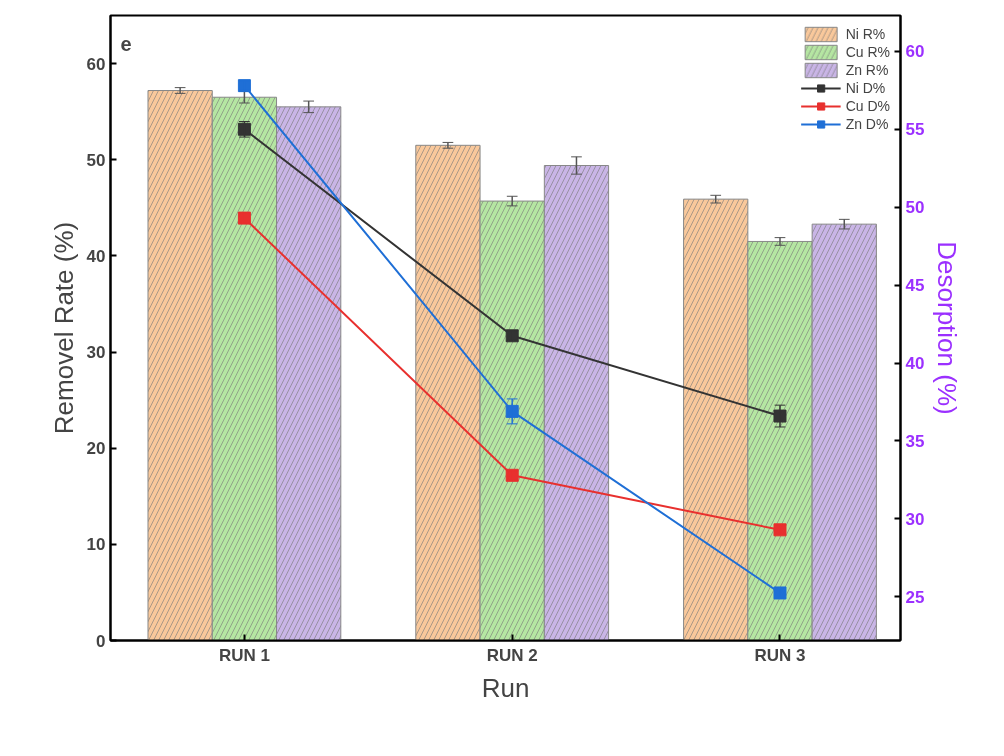 This screenshot has width=1004, height=756. Describe the element at coordinates (96, 353) in the screenshot. I see `y-tick-label: 30` at that location.